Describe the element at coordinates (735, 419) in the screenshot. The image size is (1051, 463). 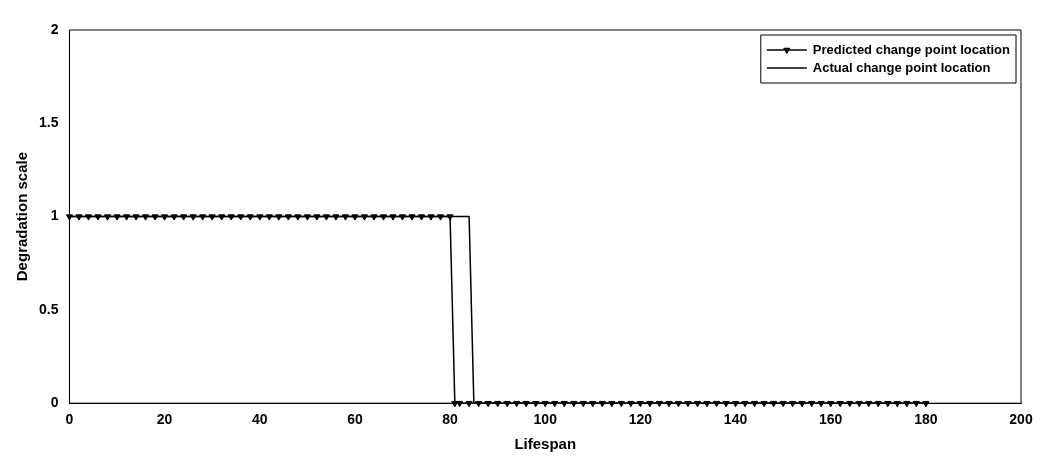
I see `x-tick-label: 140` at that location.